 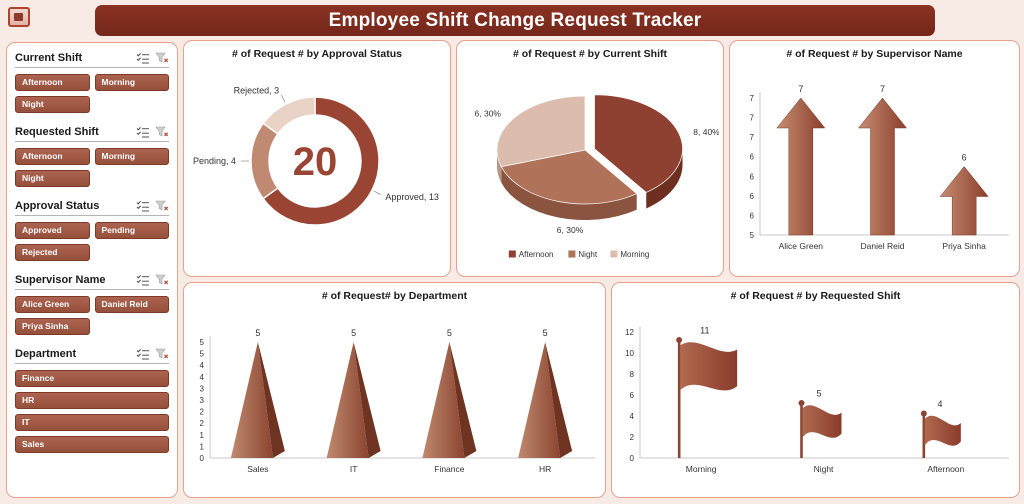 What do you see at coordinates (883, 246) in the screenshot?
I see `svg-text: Daniel Reid` at bounding box center [883, 246].